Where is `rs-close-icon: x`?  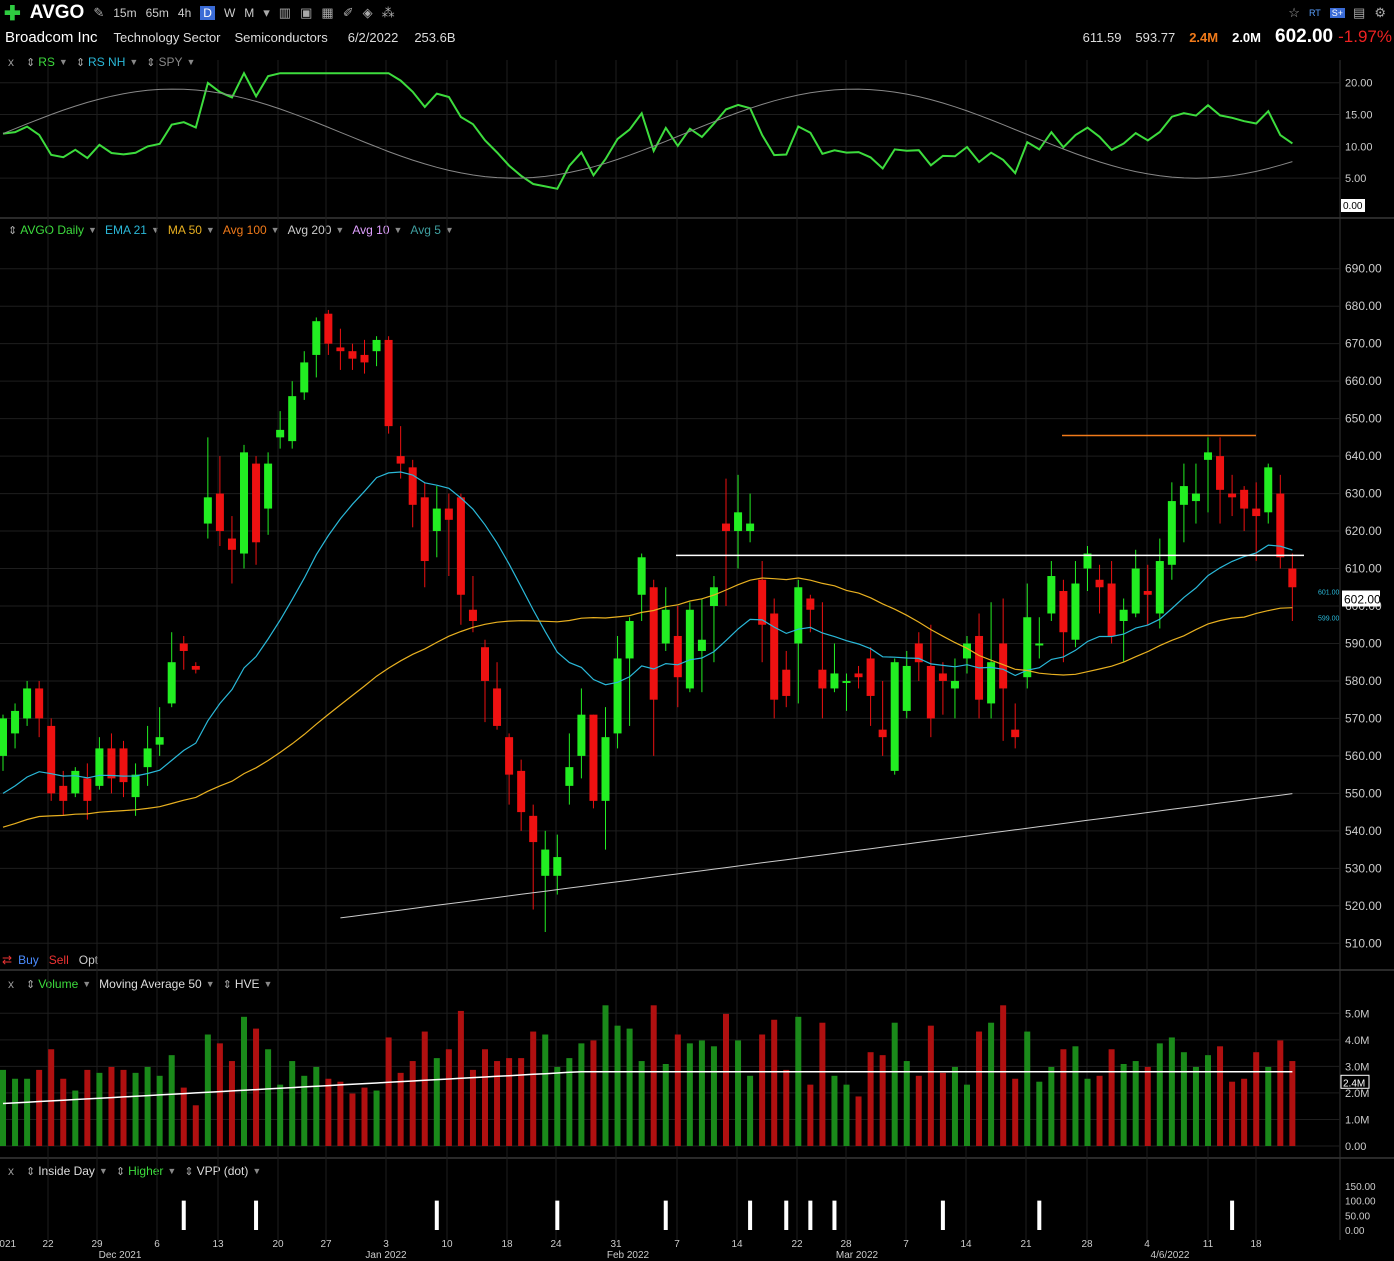
rs-close-icon: x is located at coordinates (11, 62).